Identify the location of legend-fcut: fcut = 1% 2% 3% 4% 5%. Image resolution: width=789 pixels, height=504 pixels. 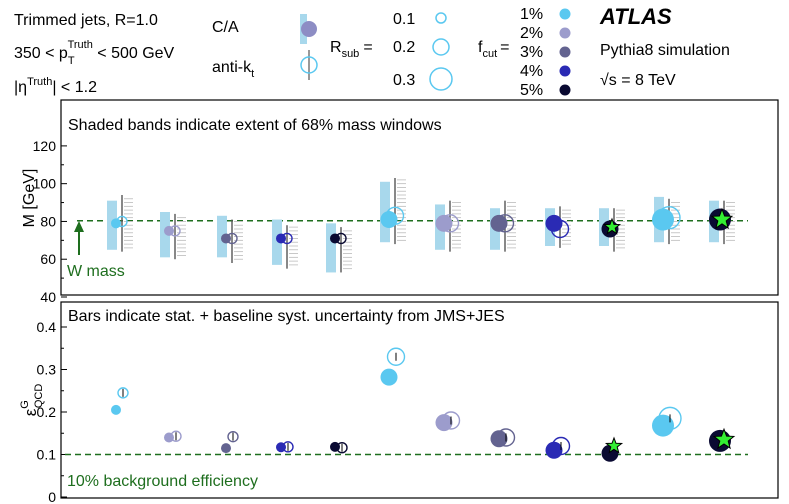
(524, 52).